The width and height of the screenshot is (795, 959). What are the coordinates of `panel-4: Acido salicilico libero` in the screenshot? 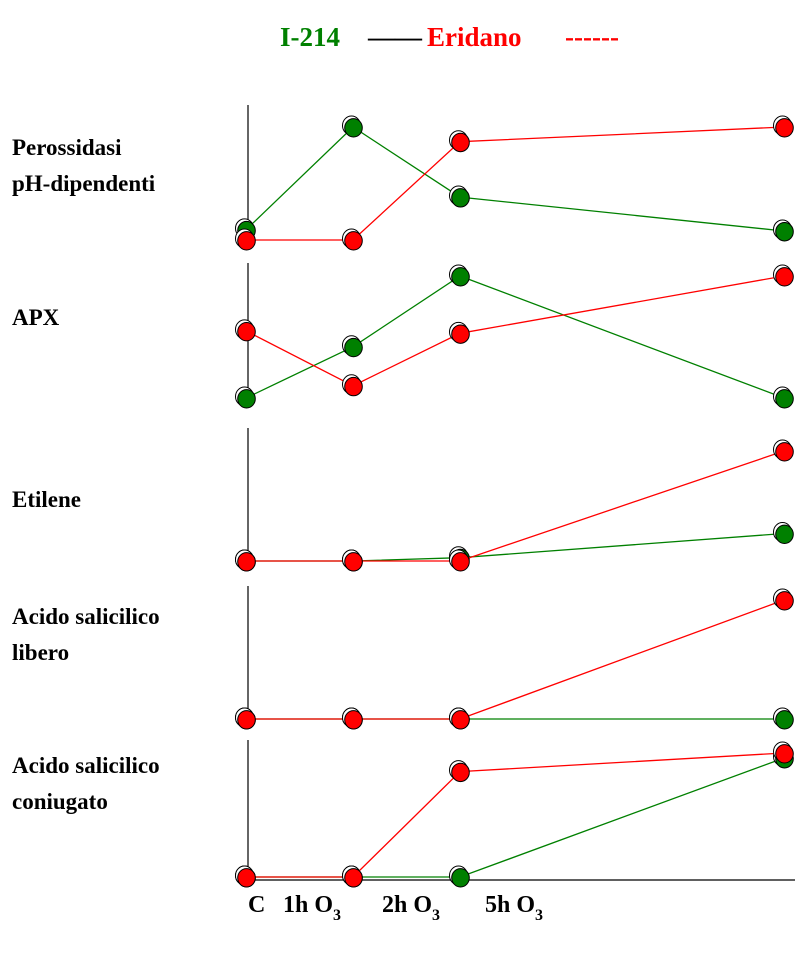 It's located at (403, 658).